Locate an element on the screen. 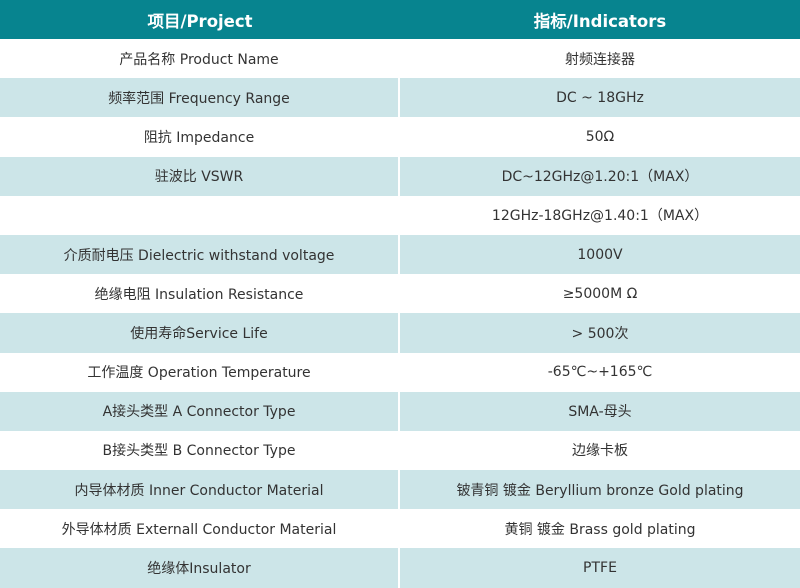 The width and height of the screenshot is (800, 588). table-header-row: 项目/Project 指标/Indicators is located at coordinates (400, 19).